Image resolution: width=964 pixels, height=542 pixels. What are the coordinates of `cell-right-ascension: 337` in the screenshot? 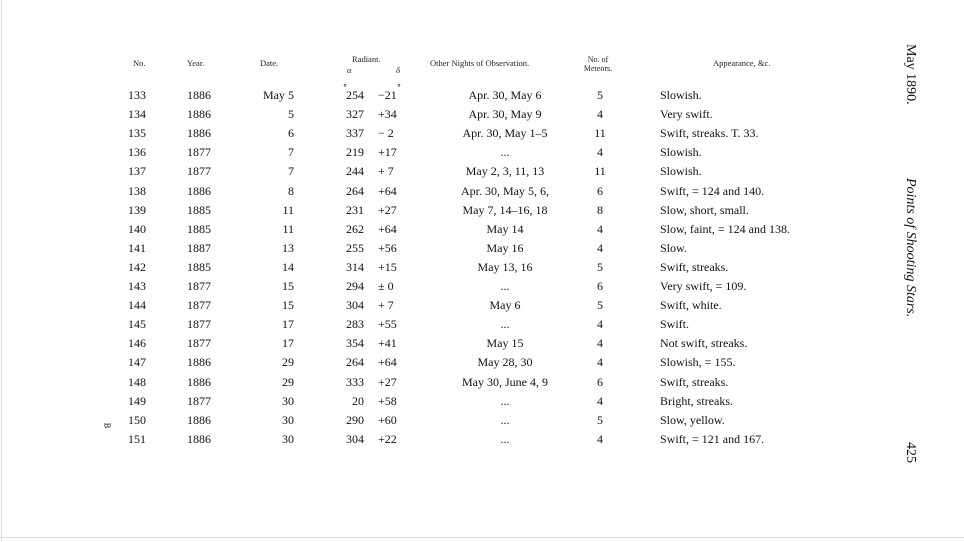 It's located at (355, 133).